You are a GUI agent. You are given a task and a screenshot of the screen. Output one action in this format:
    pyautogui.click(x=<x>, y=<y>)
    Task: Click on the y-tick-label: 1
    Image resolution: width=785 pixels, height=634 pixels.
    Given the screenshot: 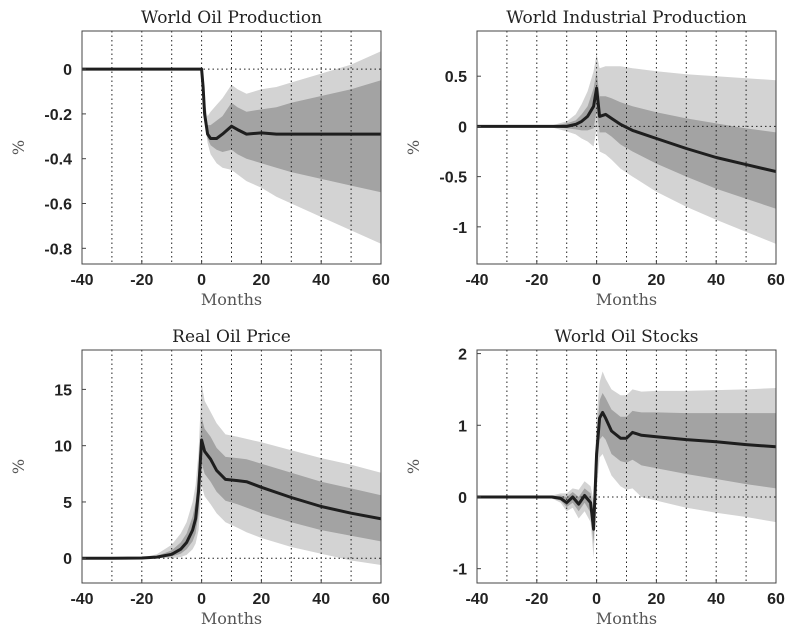 What is the action you would take?
    pyautogui.click(x=462, y=426)
    